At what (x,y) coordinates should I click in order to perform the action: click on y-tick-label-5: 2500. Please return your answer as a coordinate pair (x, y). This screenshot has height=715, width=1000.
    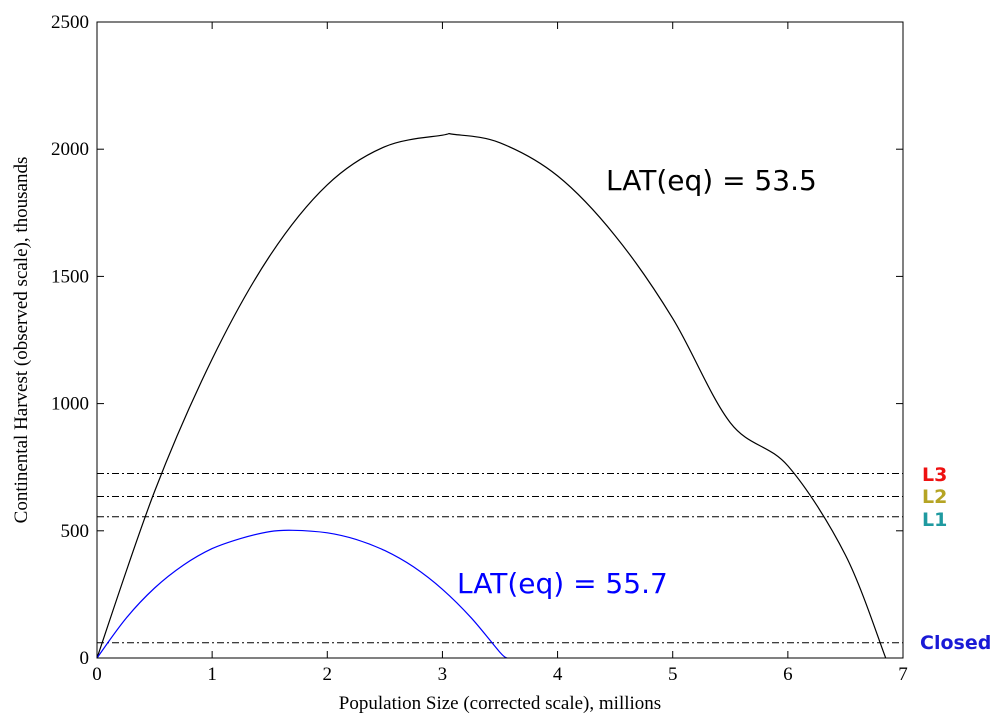
    Looking at the image, I should click on (70, 22).